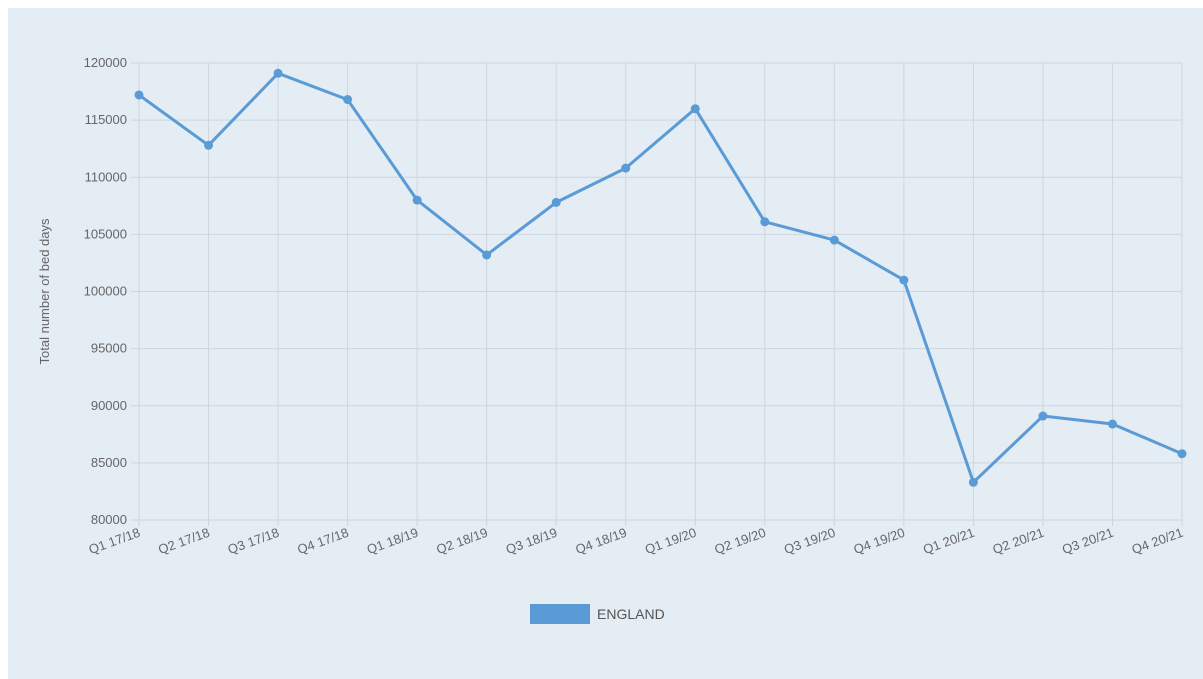  Describe the element at coordinates (809, 541) in the screenshot. I see `x-tick-label: Q3 19/20` at that location.